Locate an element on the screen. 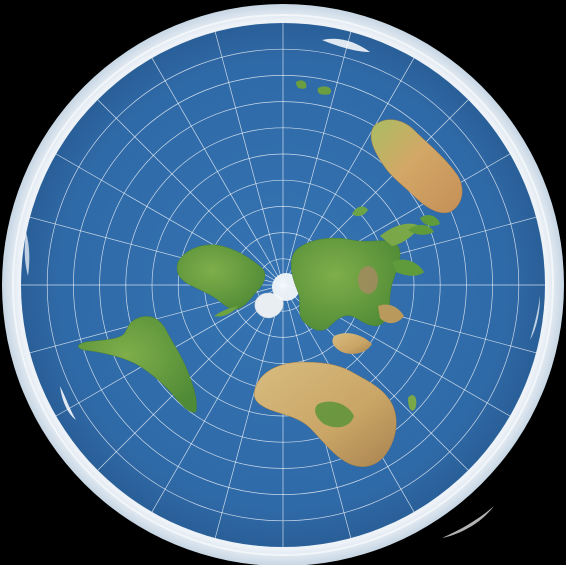 The image size is (566, 565). south-america is located at coordinates (137, 364).